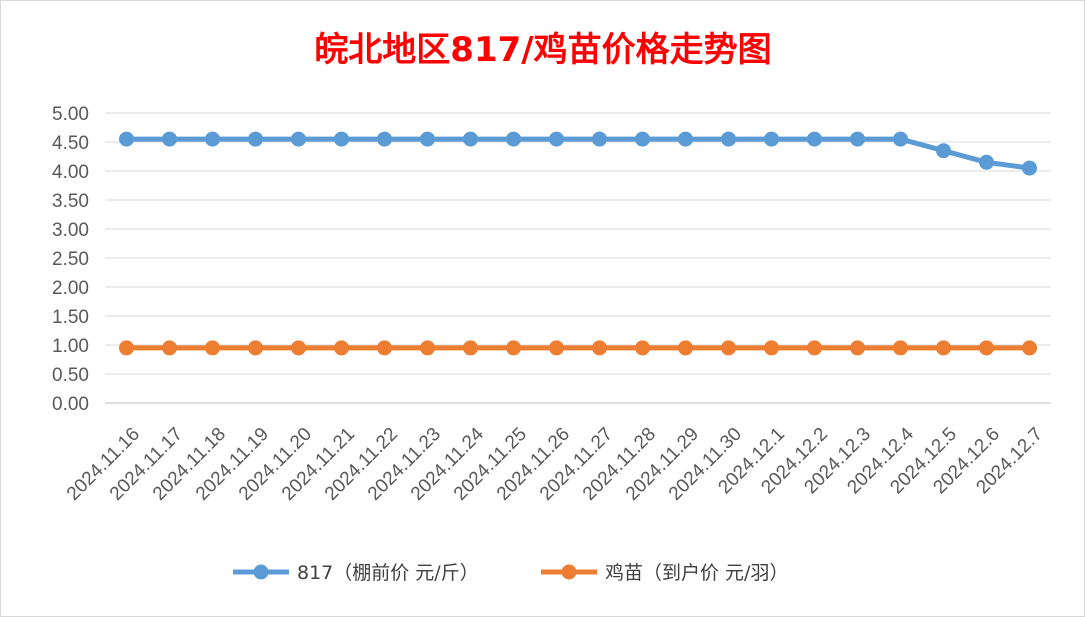  I want to click on legend-label: 鸡苗（到户价 元/羽）, so click(696, 573).